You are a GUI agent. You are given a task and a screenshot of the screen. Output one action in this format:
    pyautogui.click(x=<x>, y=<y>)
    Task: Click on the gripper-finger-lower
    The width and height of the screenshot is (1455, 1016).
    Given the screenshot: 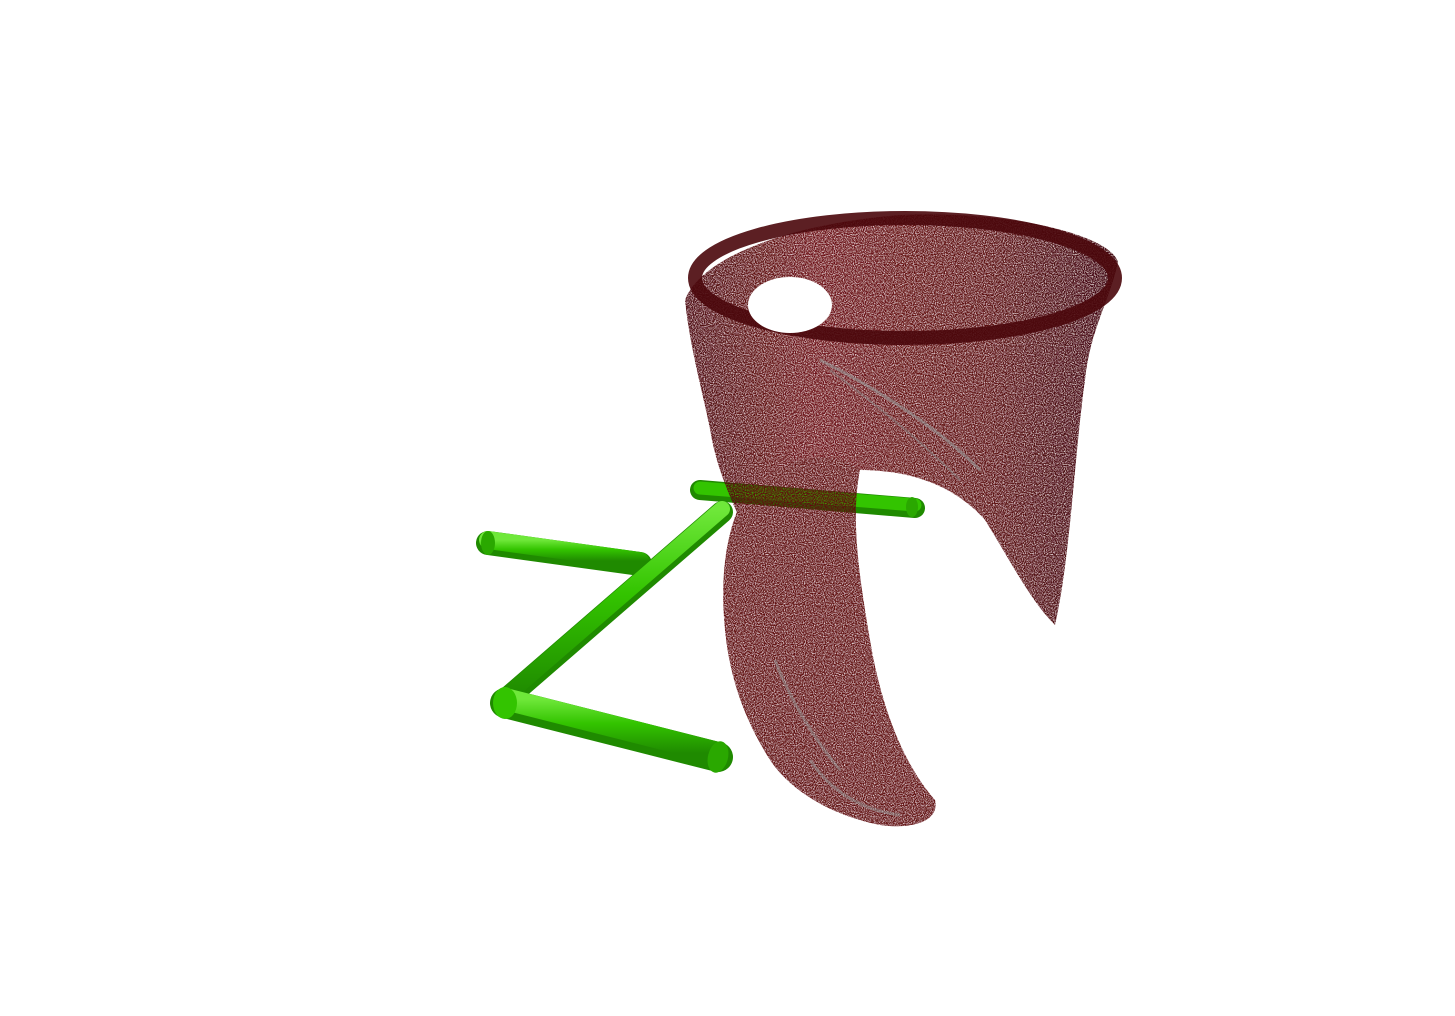 What is the action you would take?
    pyautogui.click(x=611, y=730)
    